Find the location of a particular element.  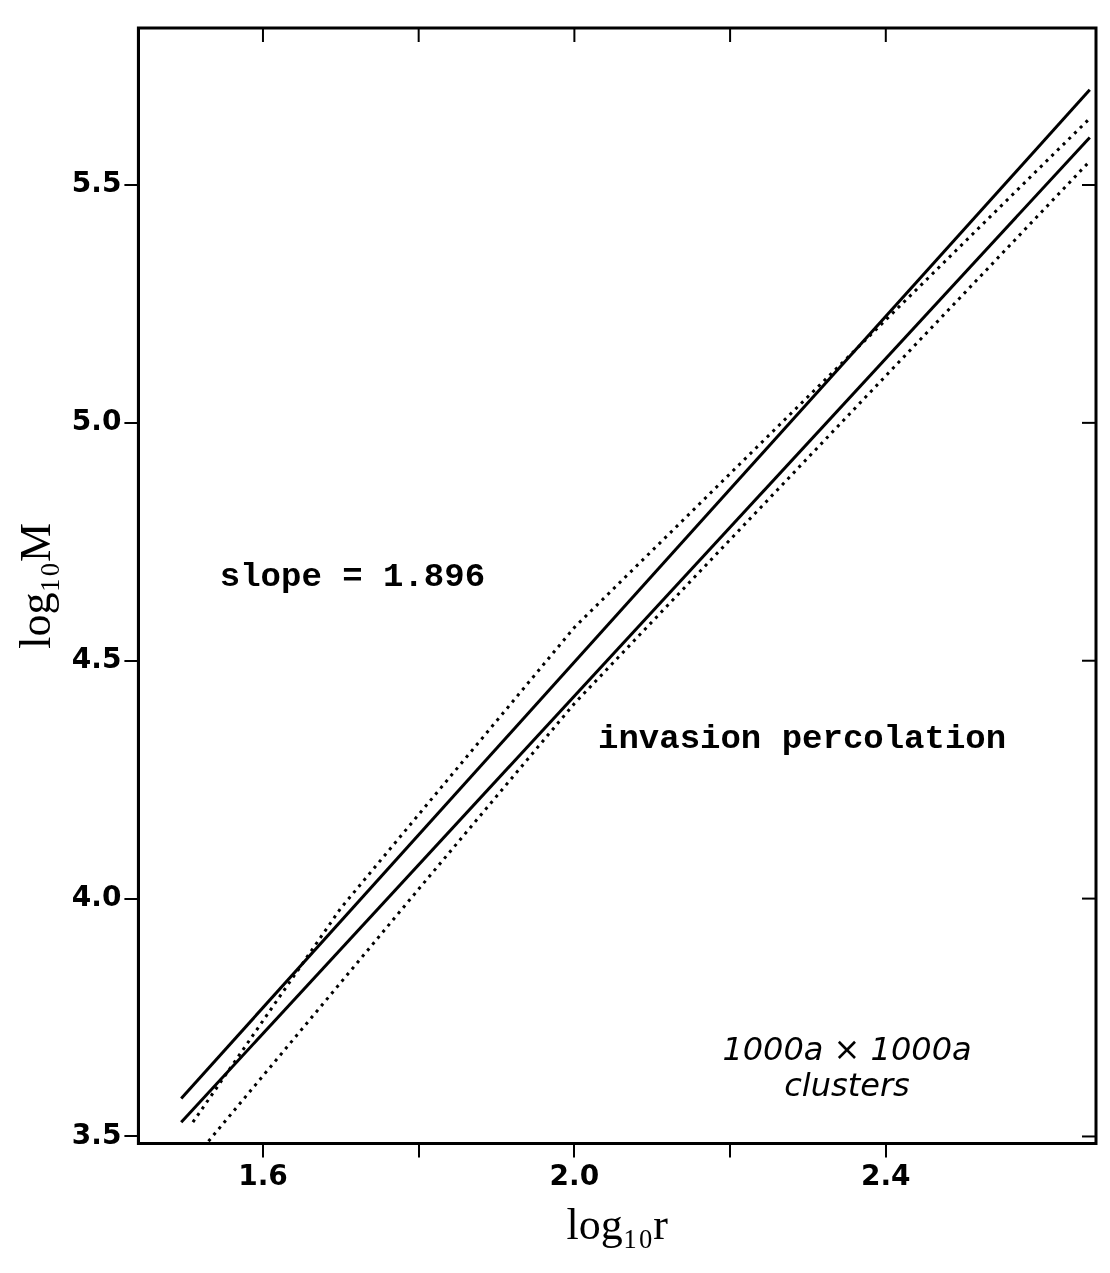

y-axis-title: log₁₀M is located at coordinates (35, 585).